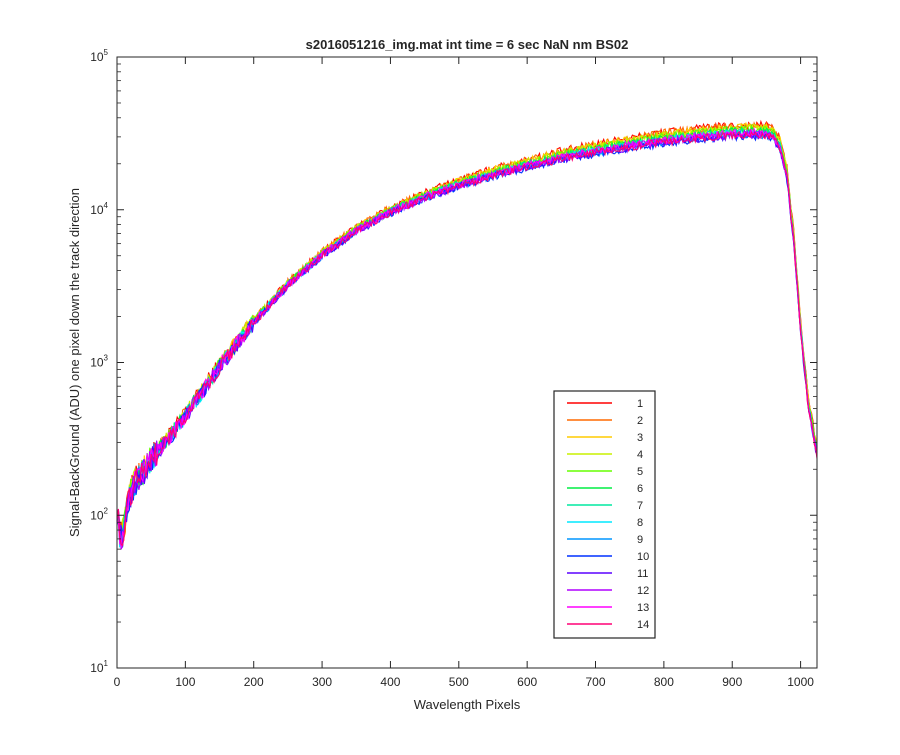 Image resolution: width=900 pixels, height=755 pixels. I want to click on y-tick-label: 10⁵, so click(99, 56).